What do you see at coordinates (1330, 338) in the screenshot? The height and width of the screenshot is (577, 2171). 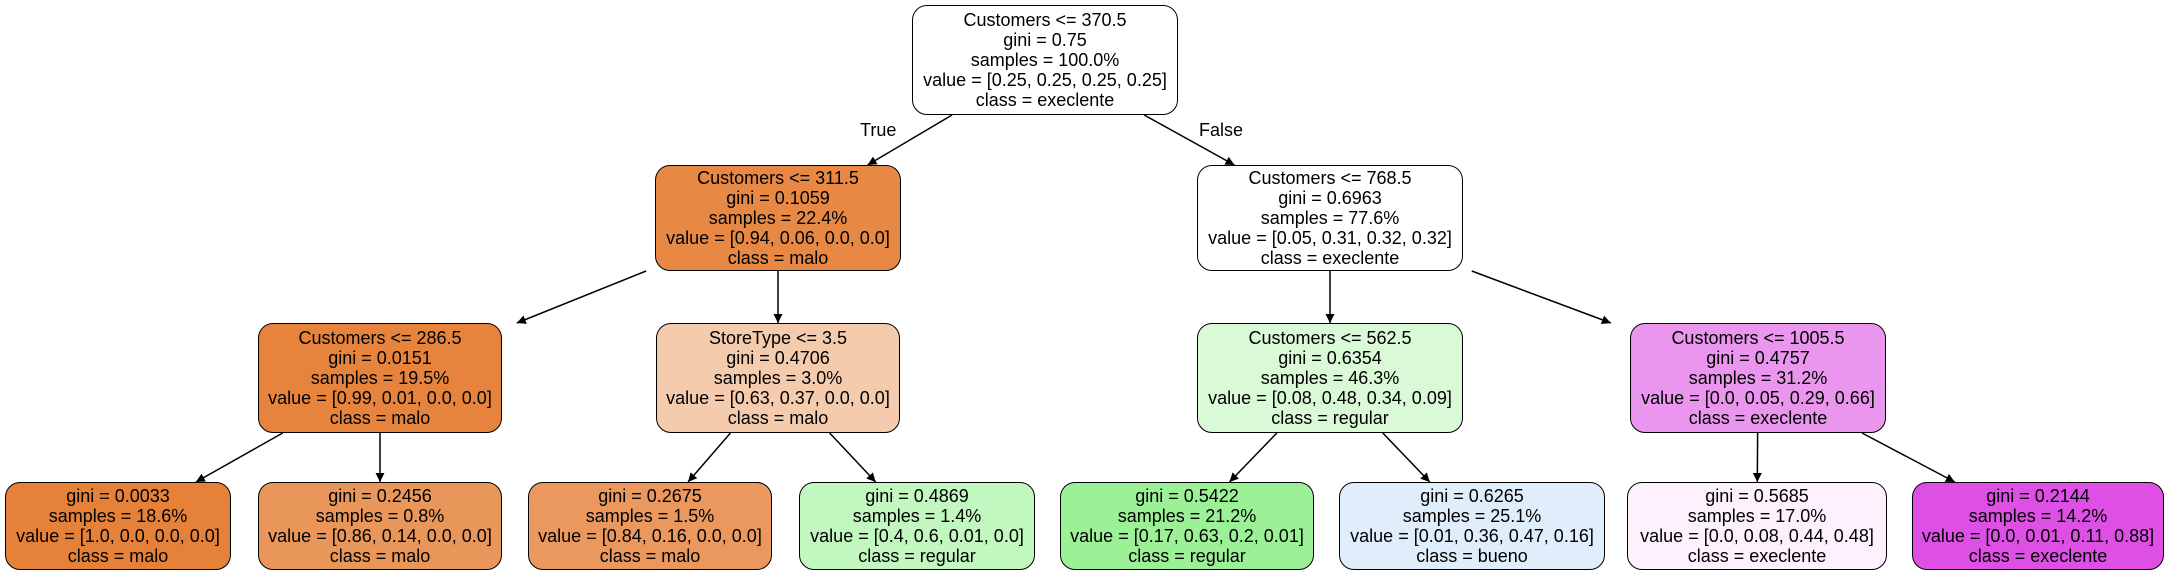 I see `node-text-line: Customers <= 562.5` at bounding box center [1330, 338].